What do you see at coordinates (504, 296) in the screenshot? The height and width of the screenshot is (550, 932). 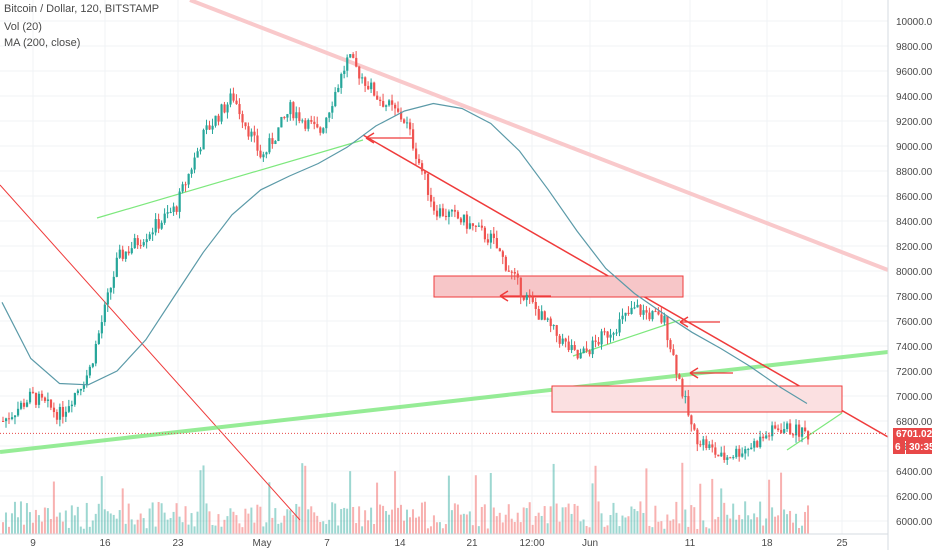 I see `arrow-head` at bounding box center [504, 296].